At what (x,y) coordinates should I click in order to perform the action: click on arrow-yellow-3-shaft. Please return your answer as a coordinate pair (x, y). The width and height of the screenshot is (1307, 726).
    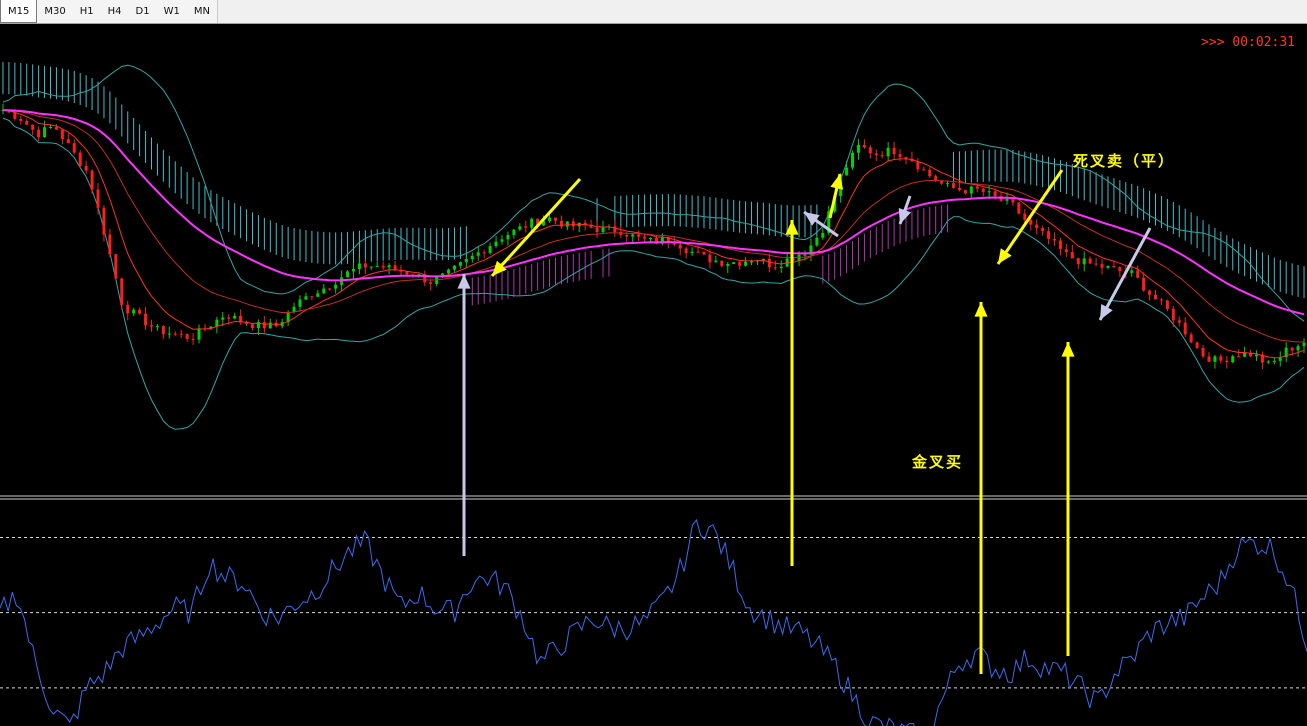
    Looking at the image, I should click on (1030, 217).